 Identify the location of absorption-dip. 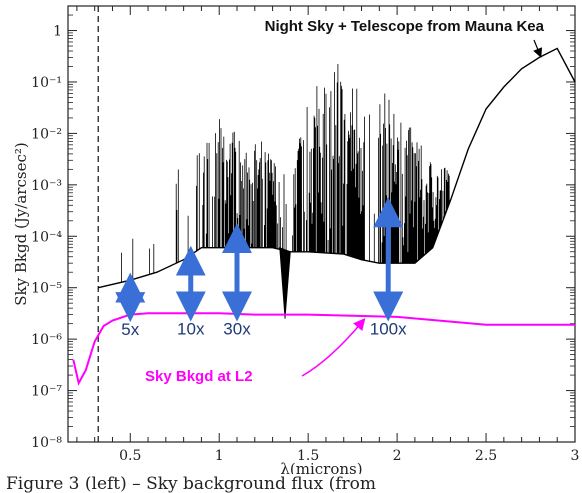
(285, 283).